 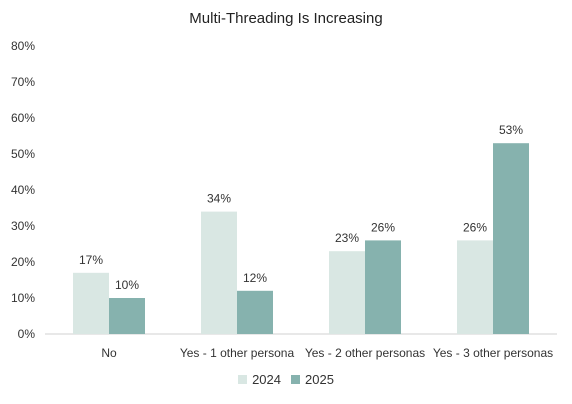 What do you see at coordinates (511, 130) in the screenshot?
I see `data-label-2025-4: 53%` at bounding box center [511, 130].